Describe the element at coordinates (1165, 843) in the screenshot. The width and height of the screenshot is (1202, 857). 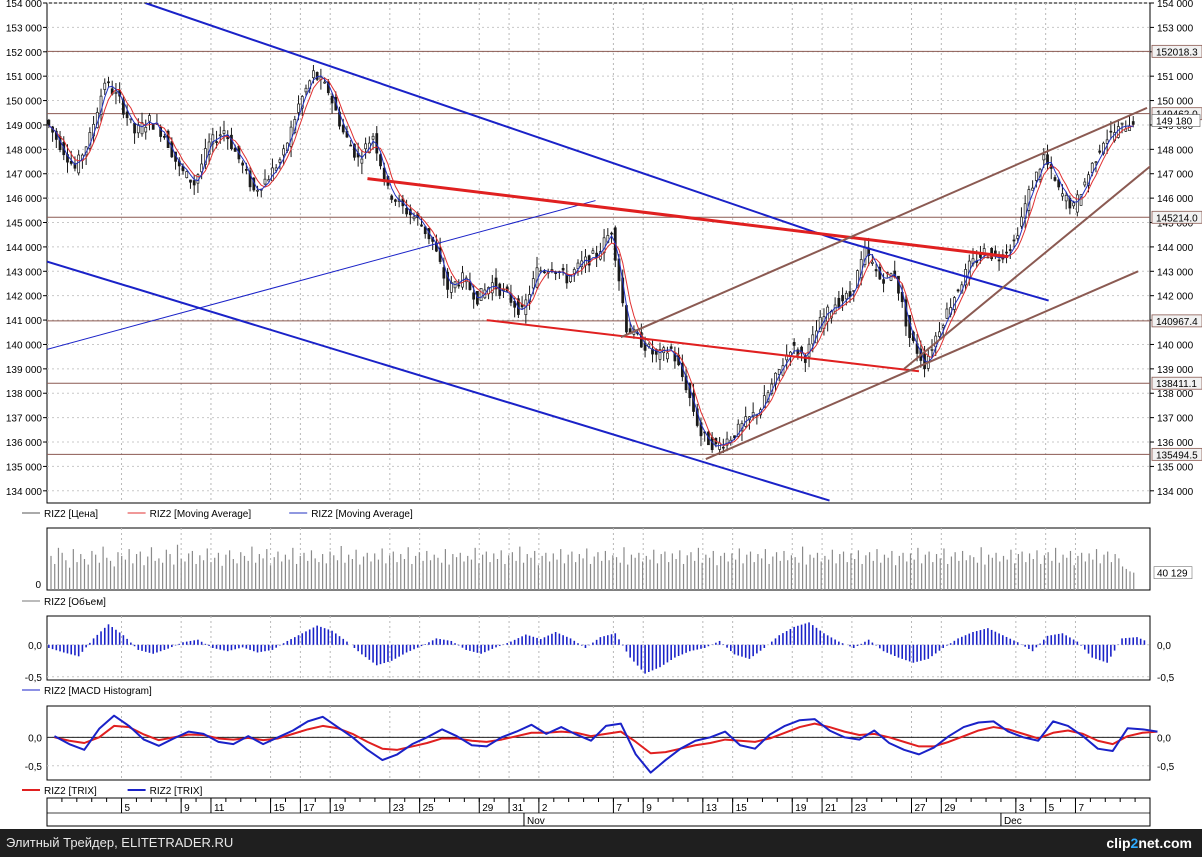
I see `brand-suffix: net.com` at that location.